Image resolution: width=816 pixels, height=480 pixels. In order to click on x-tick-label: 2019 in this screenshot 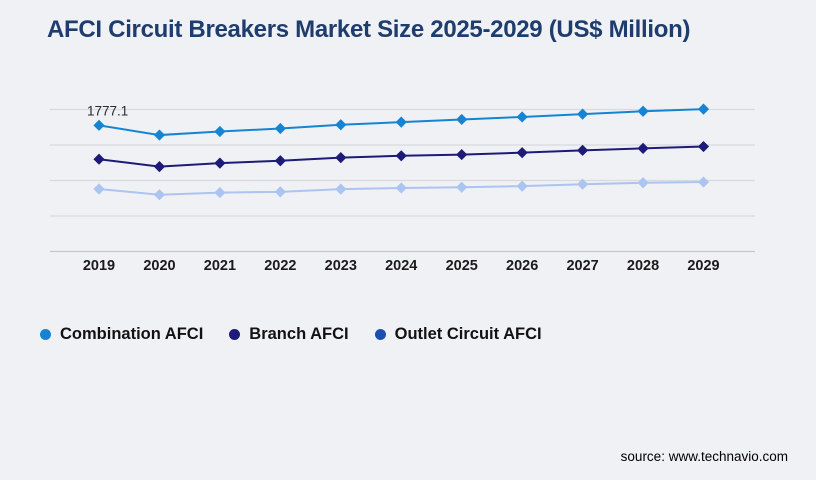, I will do `click(99, 266)`.